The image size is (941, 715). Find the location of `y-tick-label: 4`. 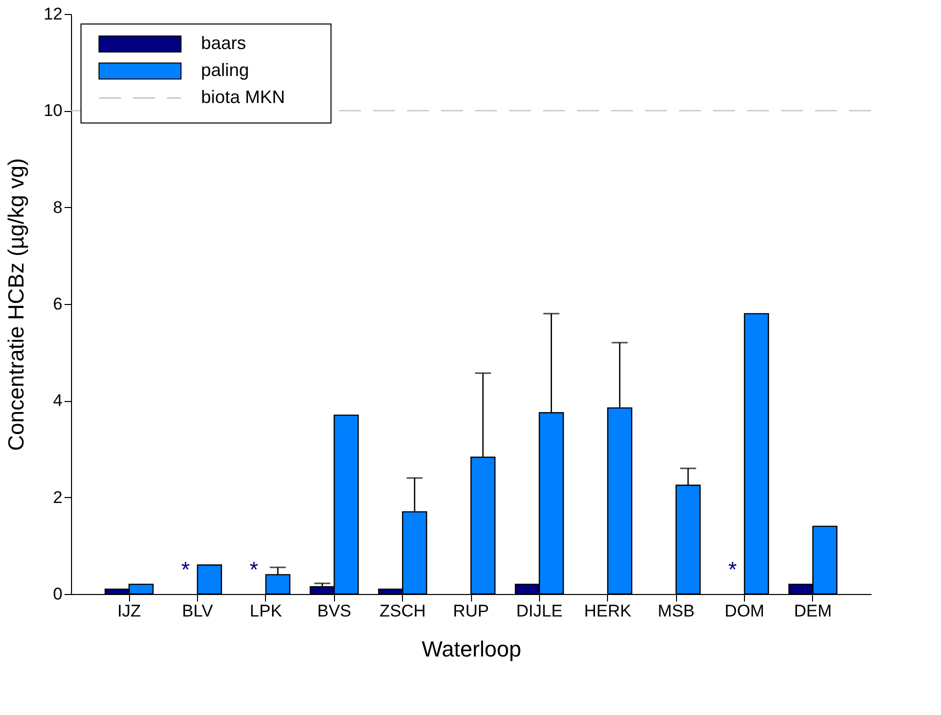

y-tick-label: 4 is located at coordinates (57, 400).